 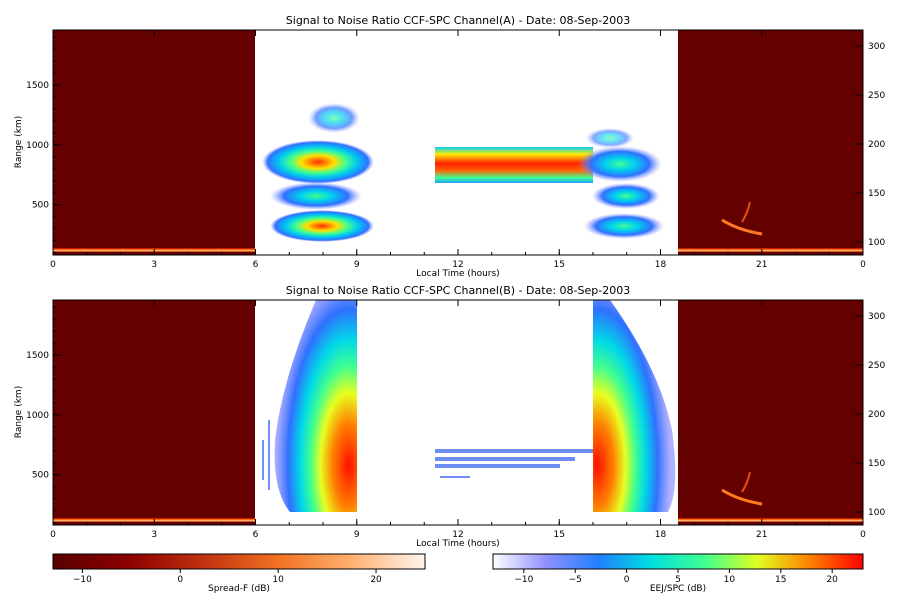 I want to click on colorbar-spread-f-label: Spread-F (dB), so click(x=239, y=589).